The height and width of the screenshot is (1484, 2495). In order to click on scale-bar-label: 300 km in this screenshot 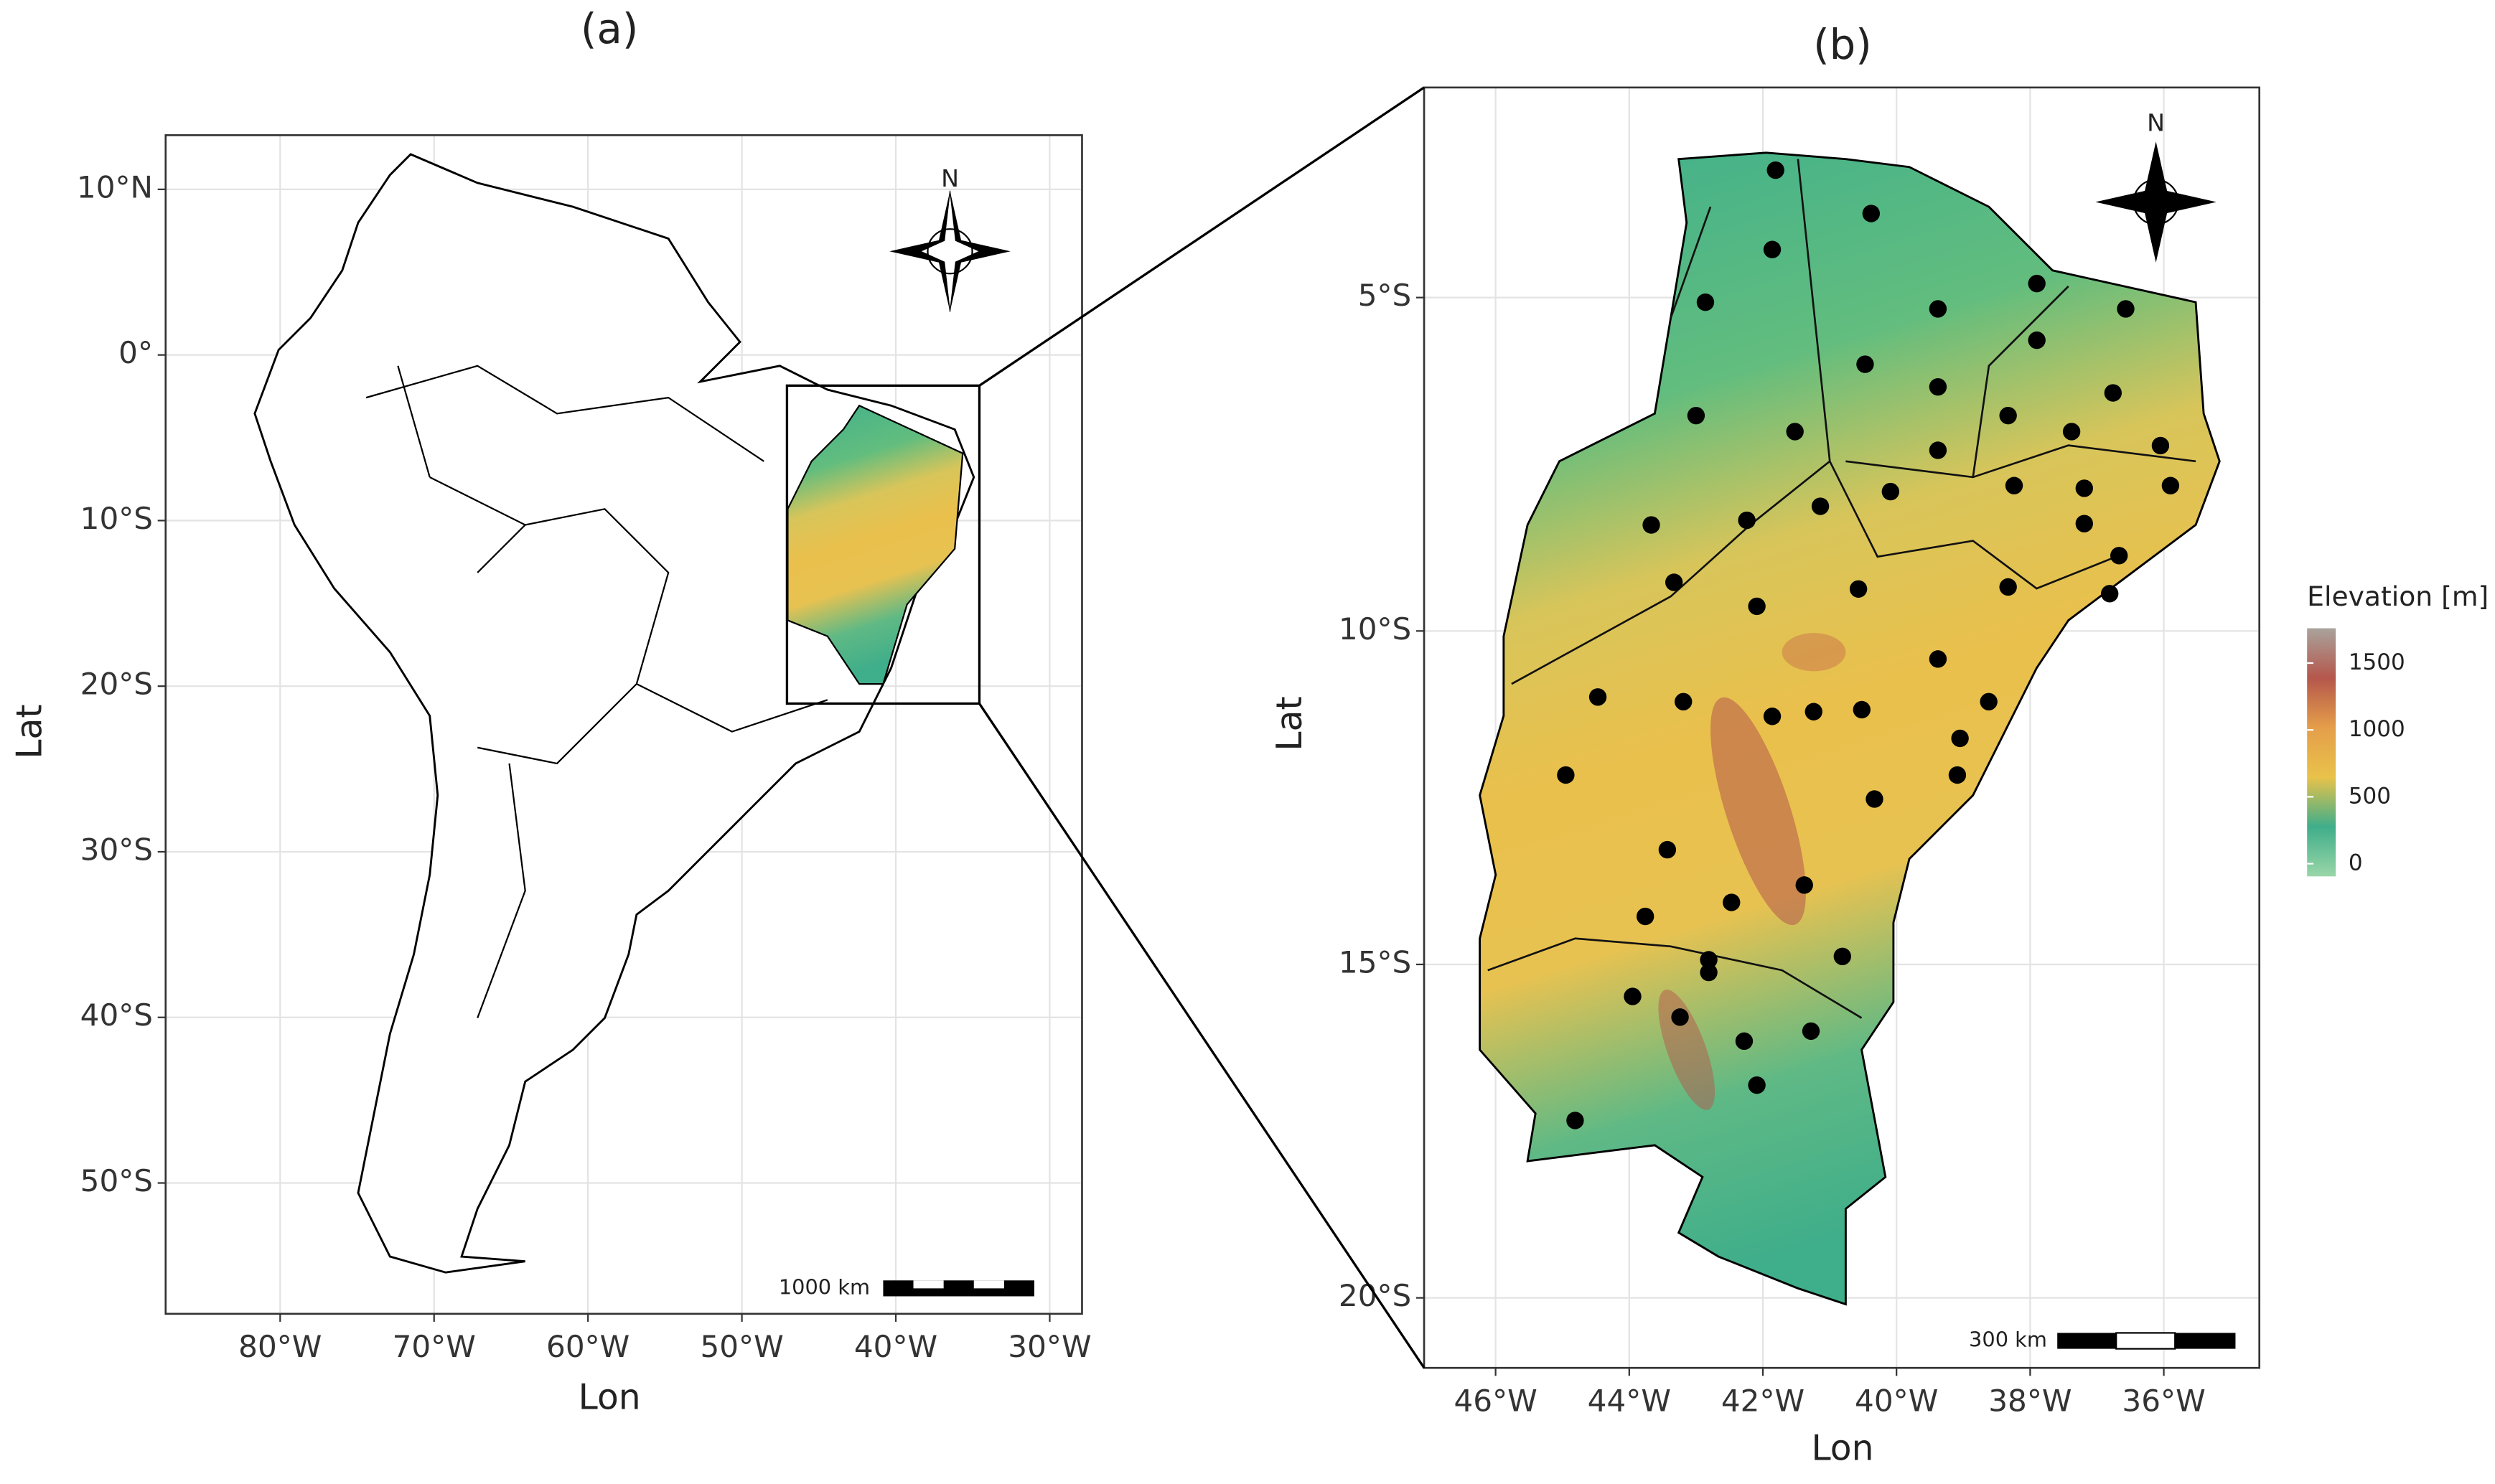, I will do `click(2008, 1340)`.